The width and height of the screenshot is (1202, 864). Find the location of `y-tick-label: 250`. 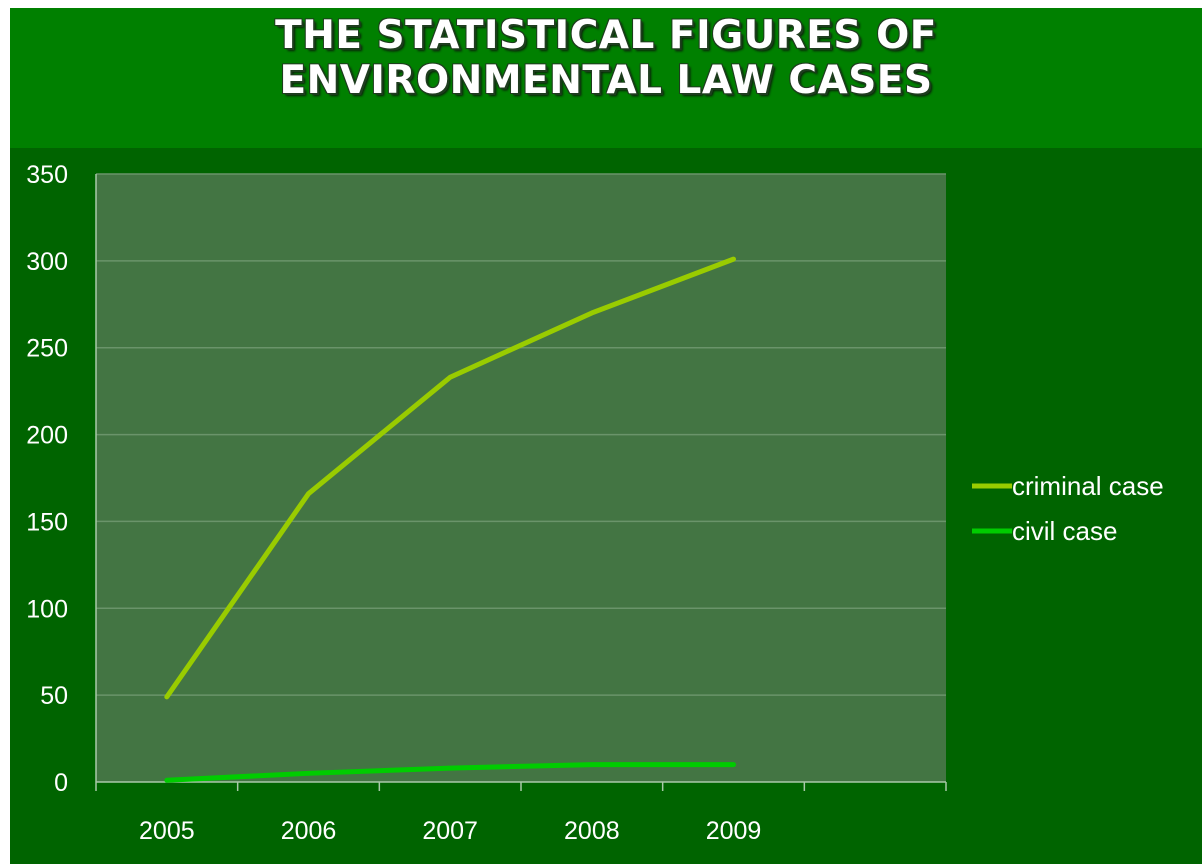

y-tick-label: 250 is located at coordinates (47, 349).